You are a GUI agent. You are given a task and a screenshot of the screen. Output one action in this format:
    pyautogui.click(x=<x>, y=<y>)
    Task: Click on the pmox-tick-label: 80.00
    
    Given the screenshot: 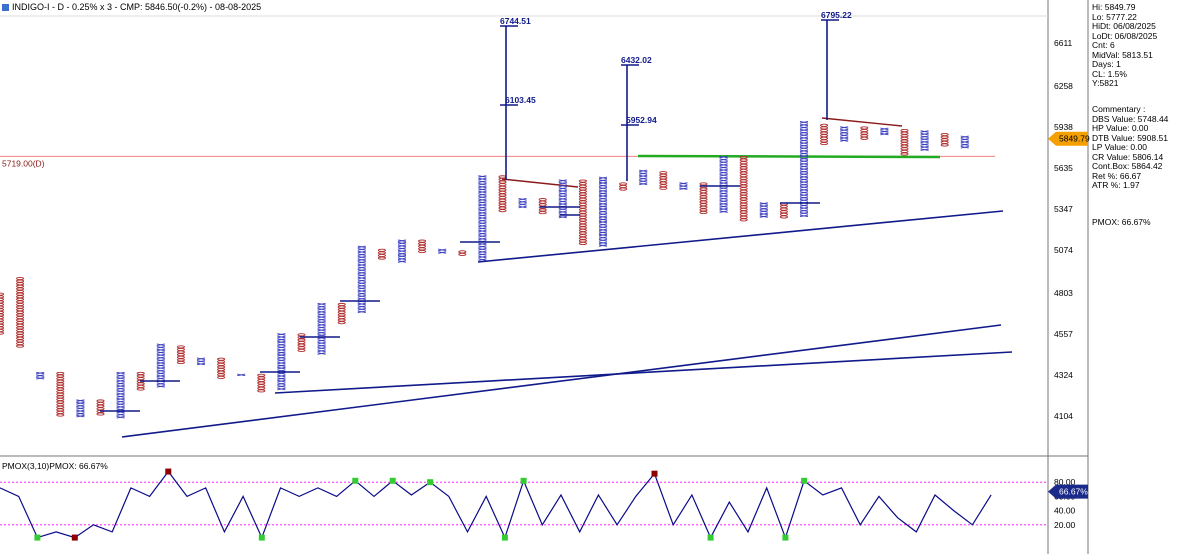 What is the action you would take?
    pyautogui.click(x=1065, y=482)
    